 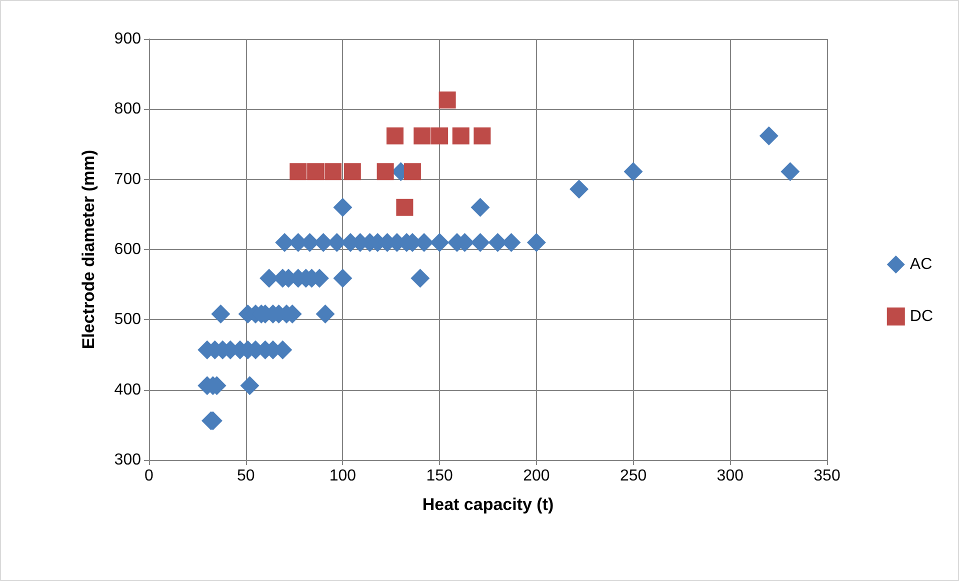 I want to click on legend-label: AC, so click(x=921, y=264).